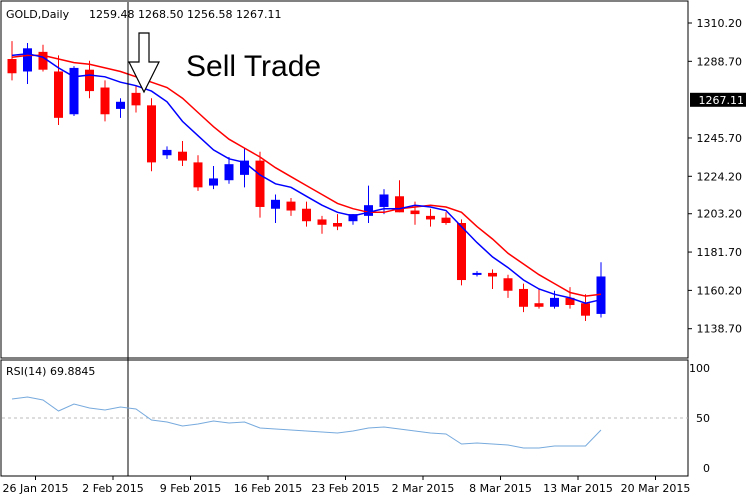 This screenshot has height=502, width=750. I want to click on current-price-box, so click(718, 99).